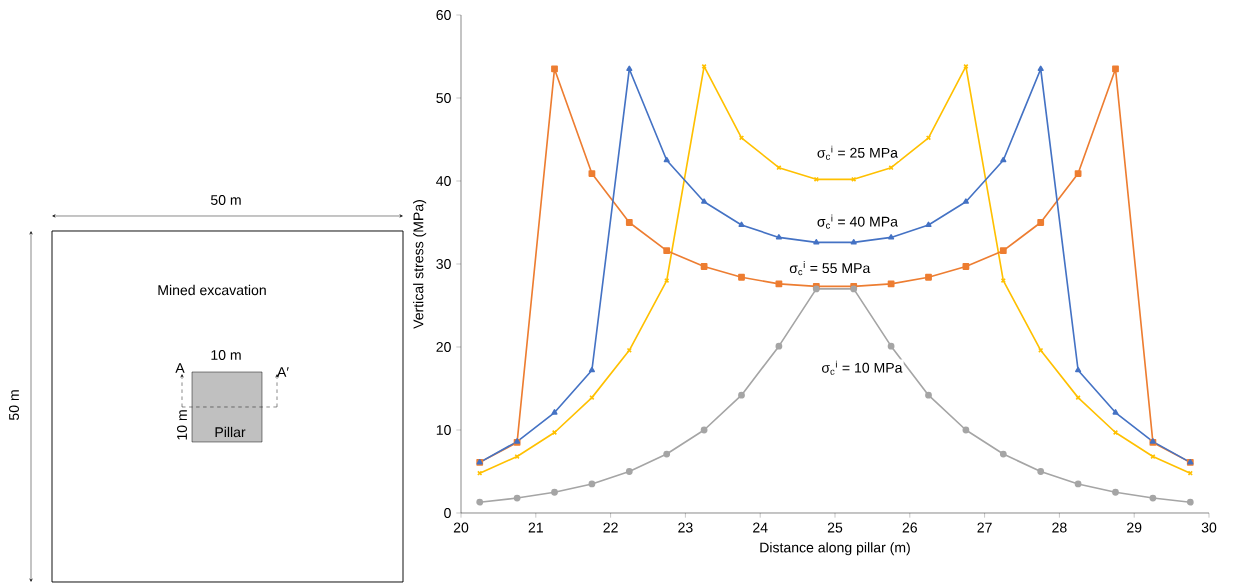  Describe the element at coordinates (1134, 527) in the screenshot. I see `x-tick-label: 29` at that location.